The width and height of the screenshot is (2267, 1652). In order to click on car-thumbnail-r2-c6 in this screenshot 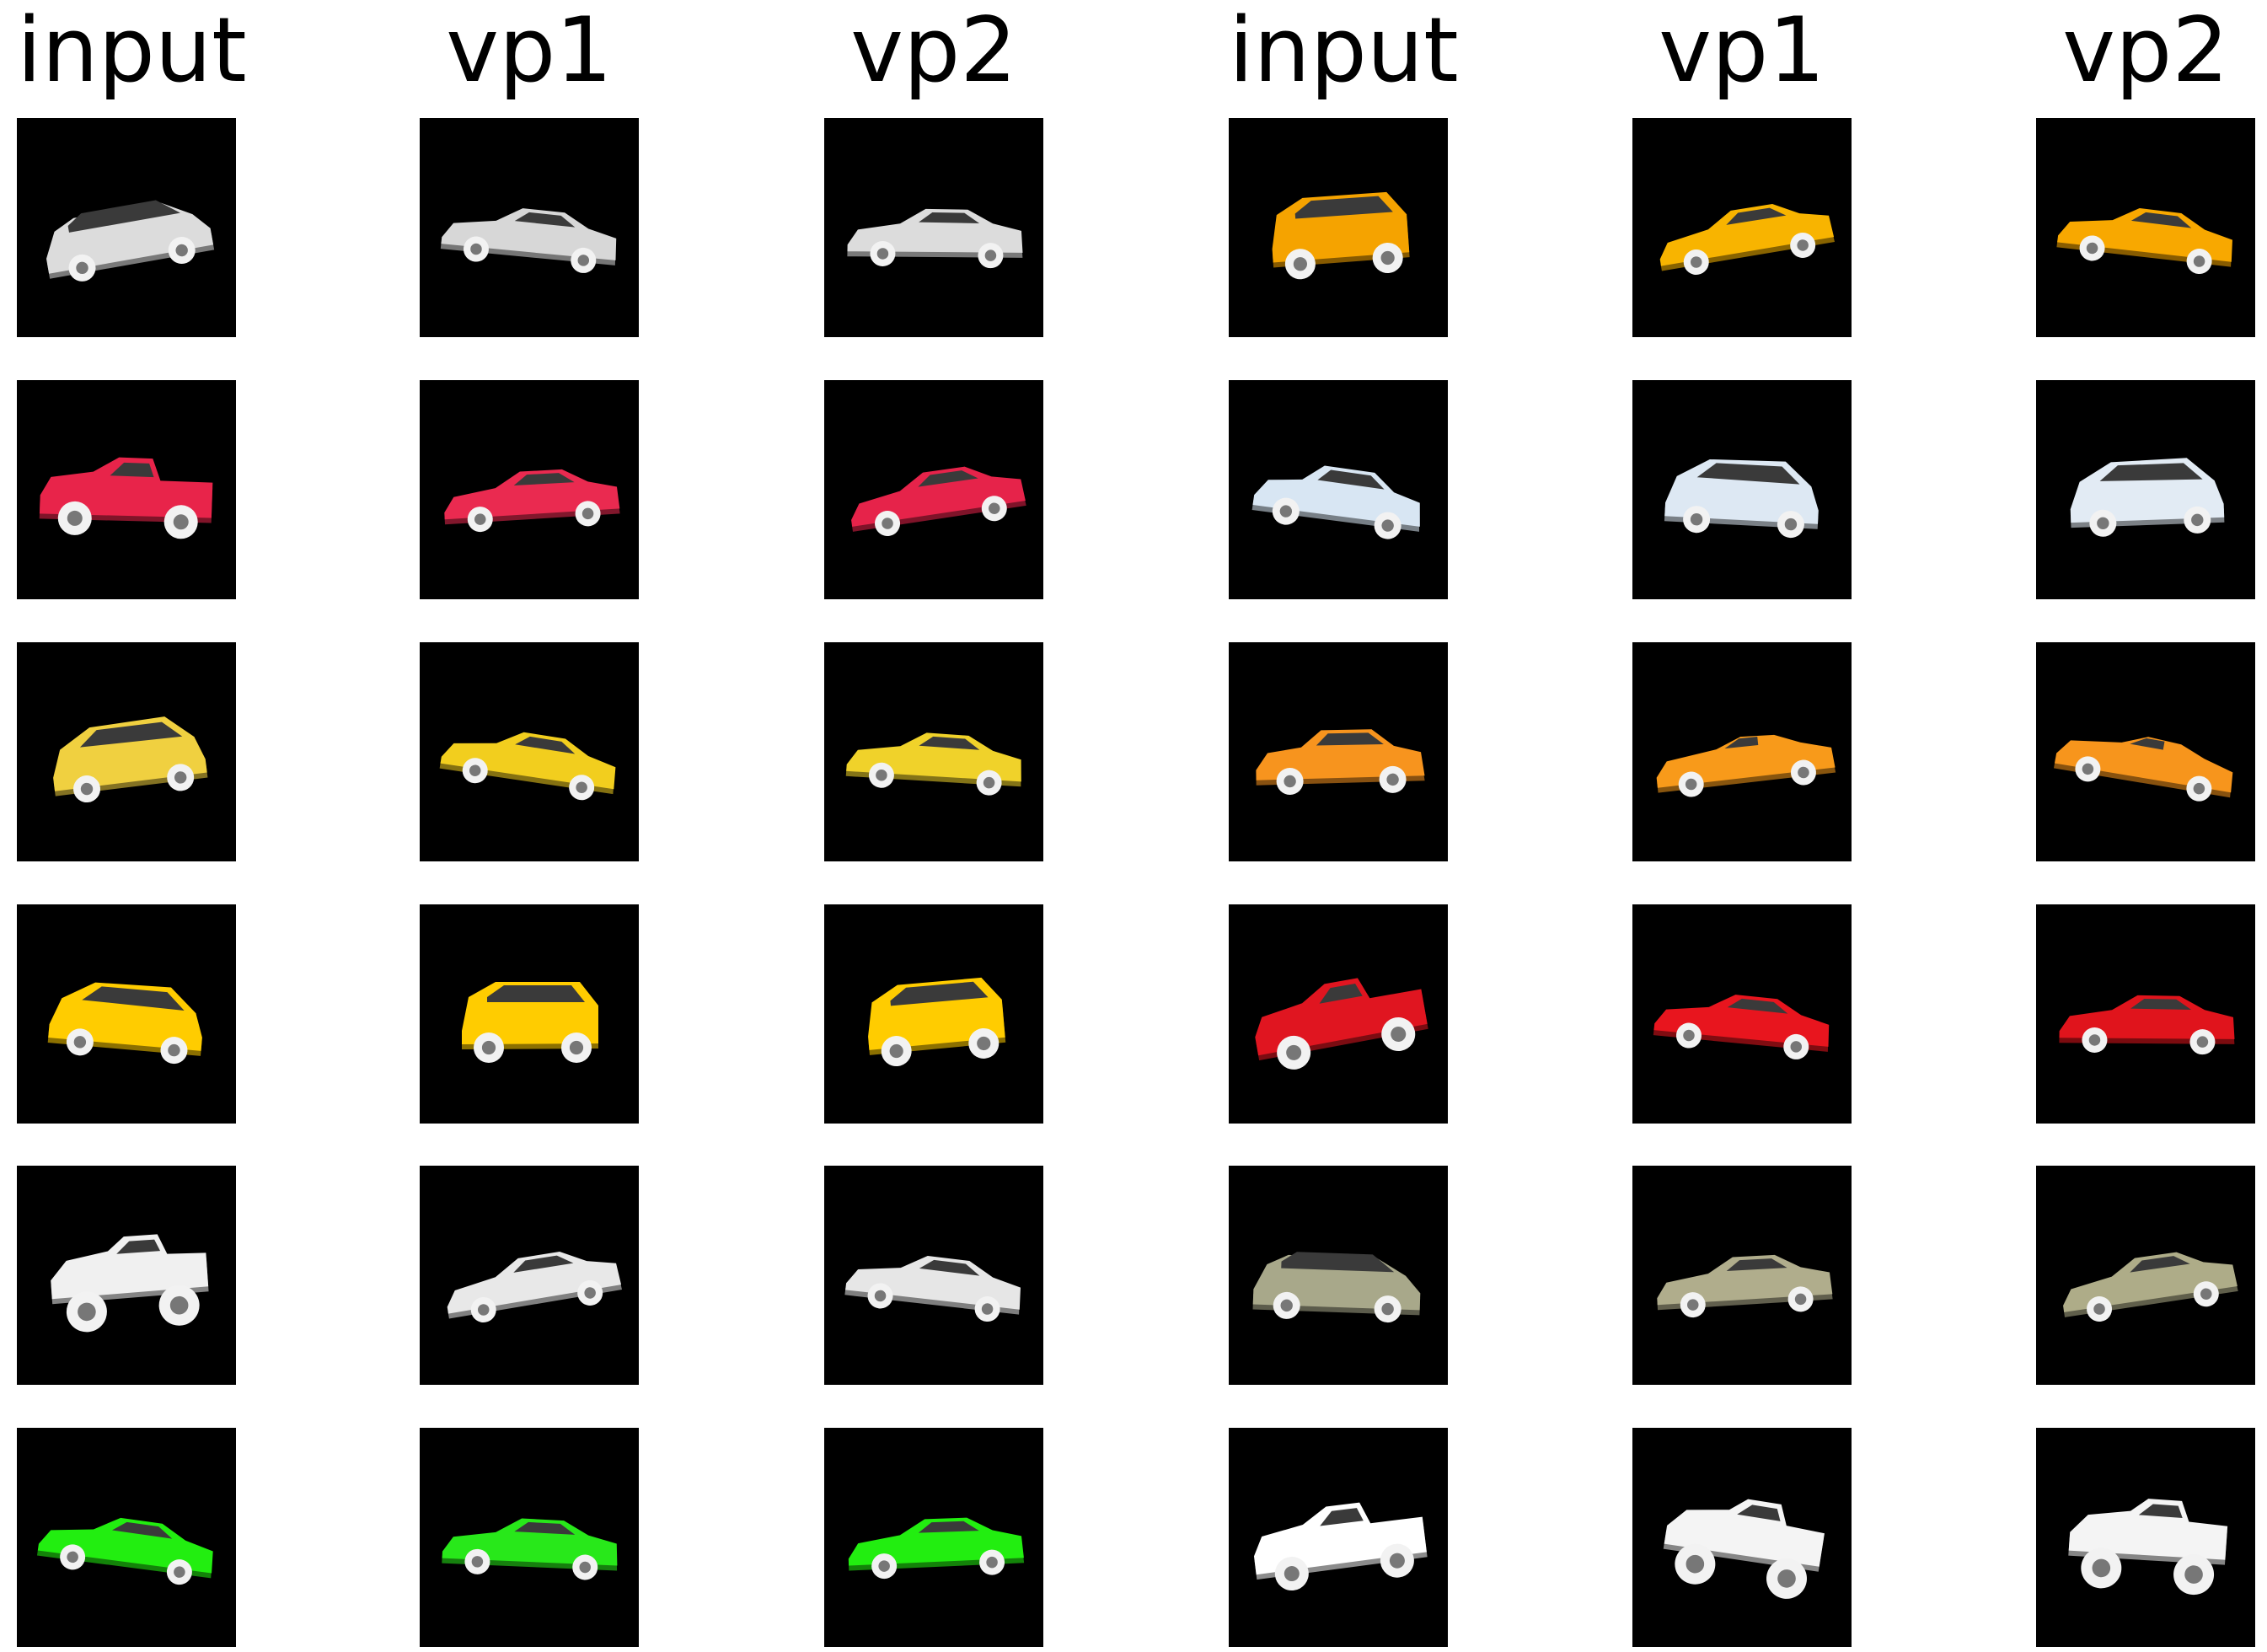, I will do `click(2145, 489)`.